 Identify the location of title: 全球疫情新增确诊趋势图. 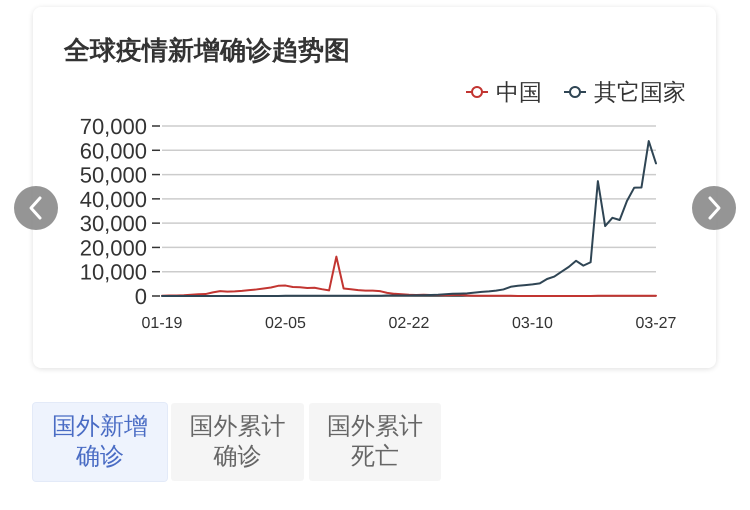
(207, 50).